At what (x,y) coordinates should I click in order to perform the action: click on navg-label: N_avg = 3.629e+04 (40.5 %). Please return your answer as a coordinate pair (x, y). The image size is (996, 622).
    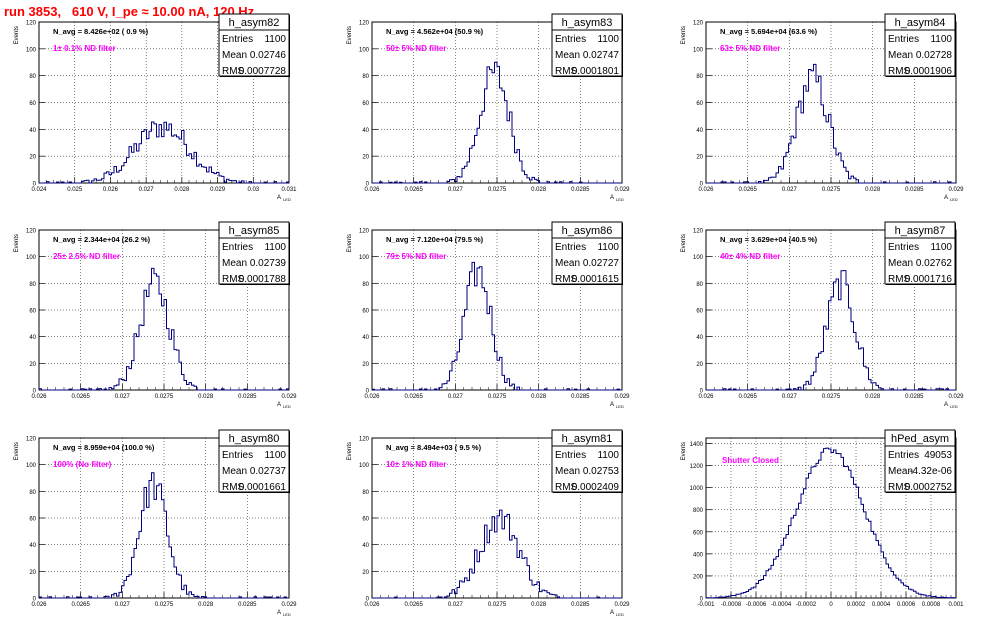
    Looking at the image, I should click on (769, 239).